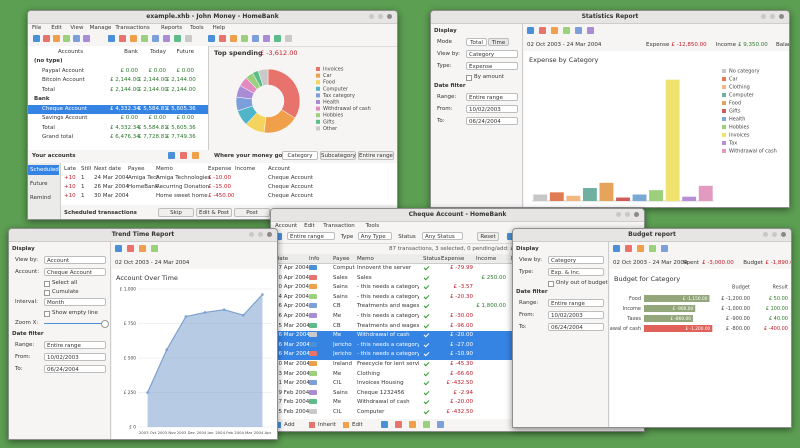  What do you see at coordinates (65, 118) in the screenshot?
I see `account-name: Savings Account` at bounding box center [65, 118].